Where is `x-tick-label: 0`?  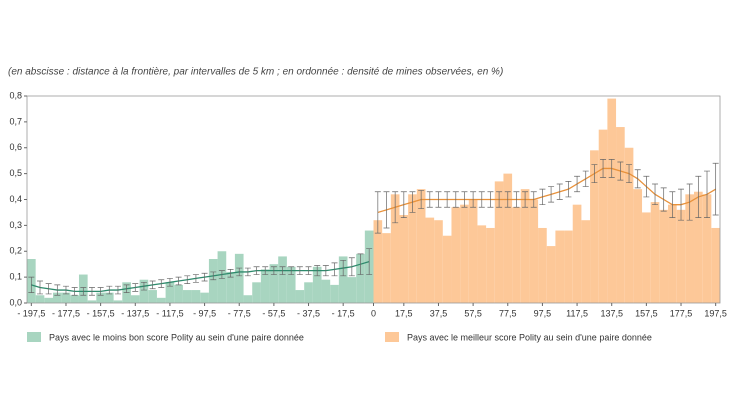 x-tick-label: 0 is located at coordinates (373, 313).